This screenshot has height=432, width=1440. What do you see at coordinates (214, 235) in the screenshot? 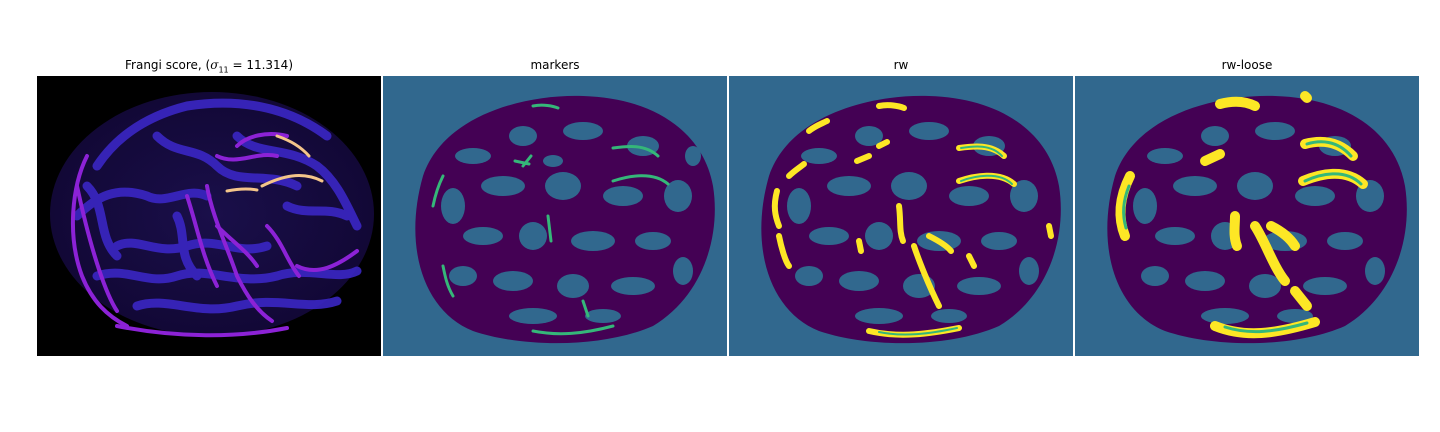
I see `frangi-vessels` at bounding box center [214, 235].